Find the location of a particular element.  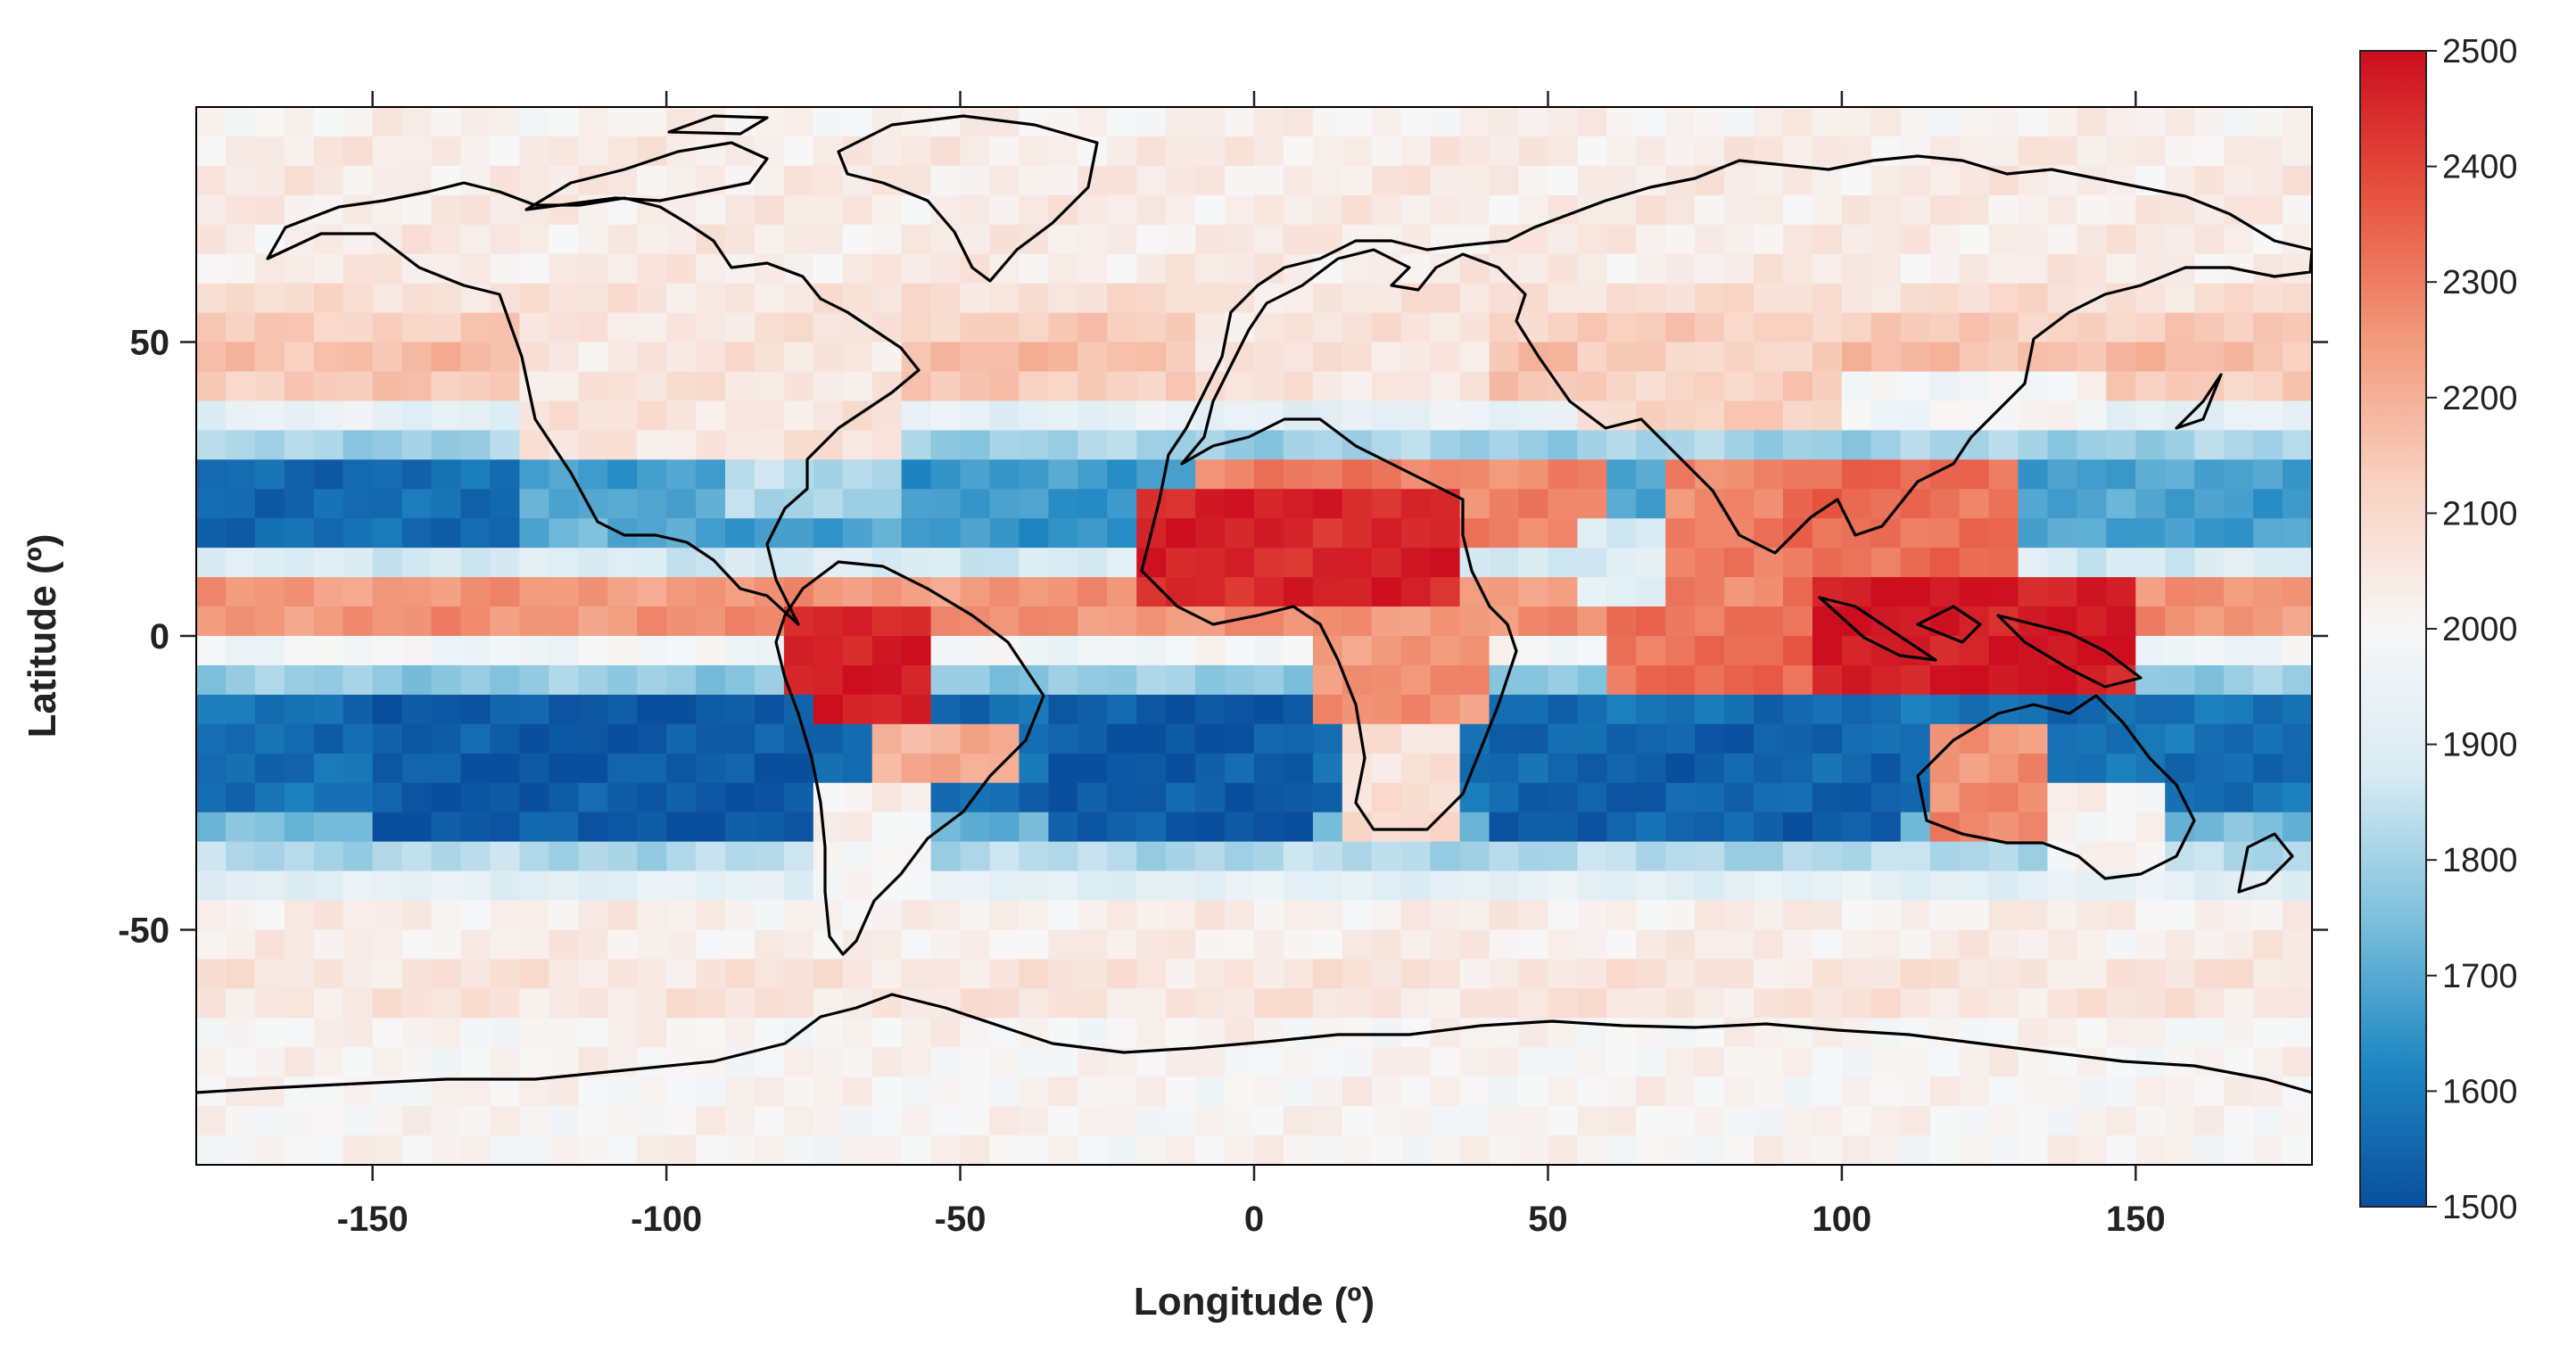

colorbar is located at coordinates (2393, 629).